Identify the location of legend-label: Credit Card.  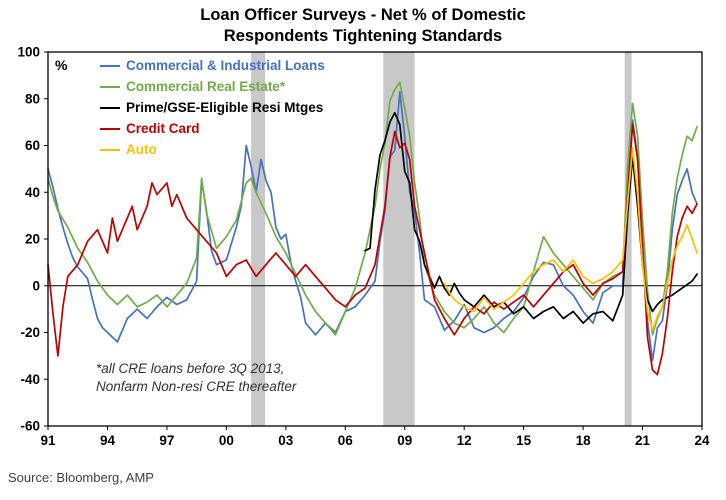
(163, 128).